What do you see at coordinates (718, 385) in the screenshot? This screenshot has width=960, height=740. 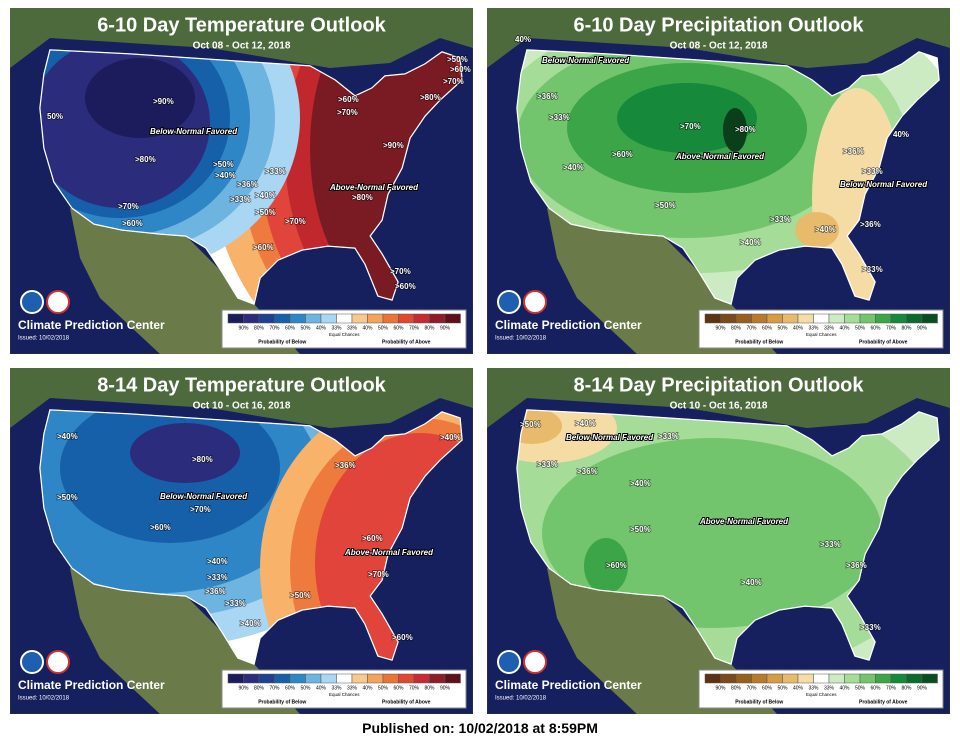 I see `map-title: 8-14 Day Precipitation Outlook` at bounding box center [718, 385].